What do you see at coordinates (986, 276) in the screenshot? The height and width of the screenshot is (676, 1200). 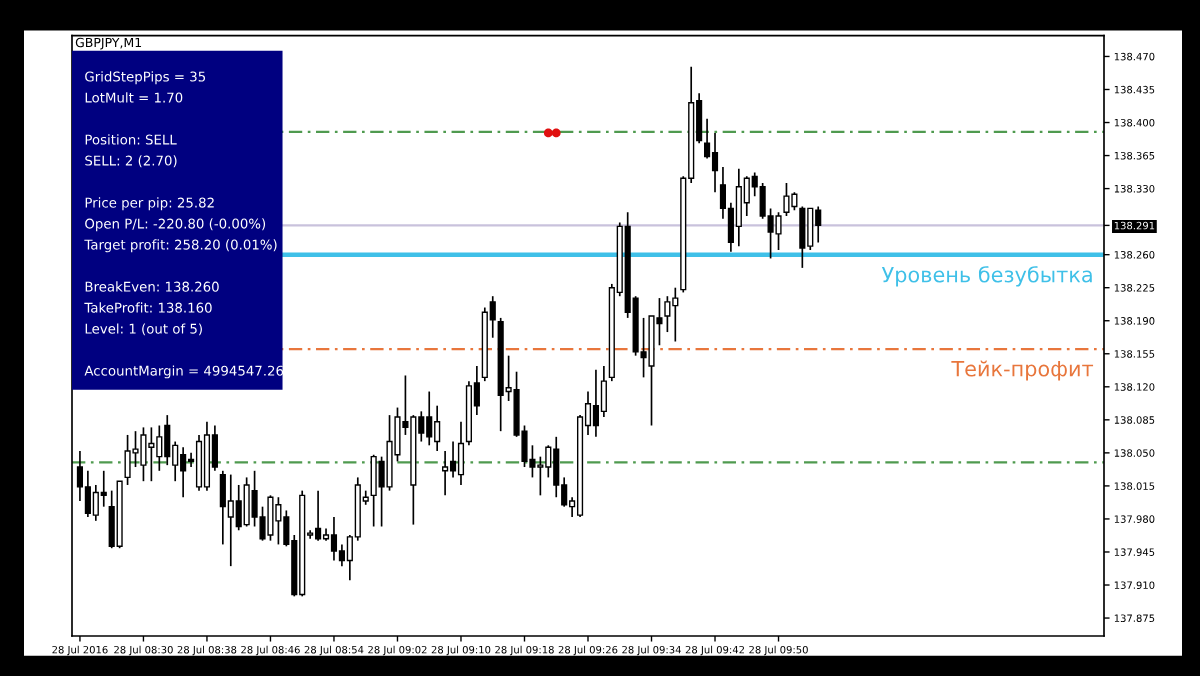 I see `ref-line-label: Уровень безубытка` at bounding box center [986, 276].